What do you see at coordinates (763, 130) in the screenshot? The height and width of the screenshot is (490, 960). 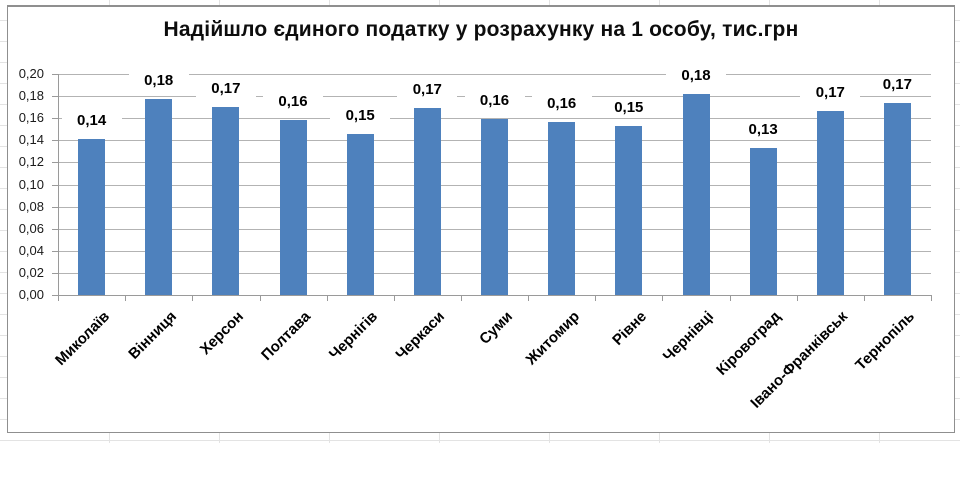 I see `bar-value-label: 0,13` at bounding box center [763, 130].